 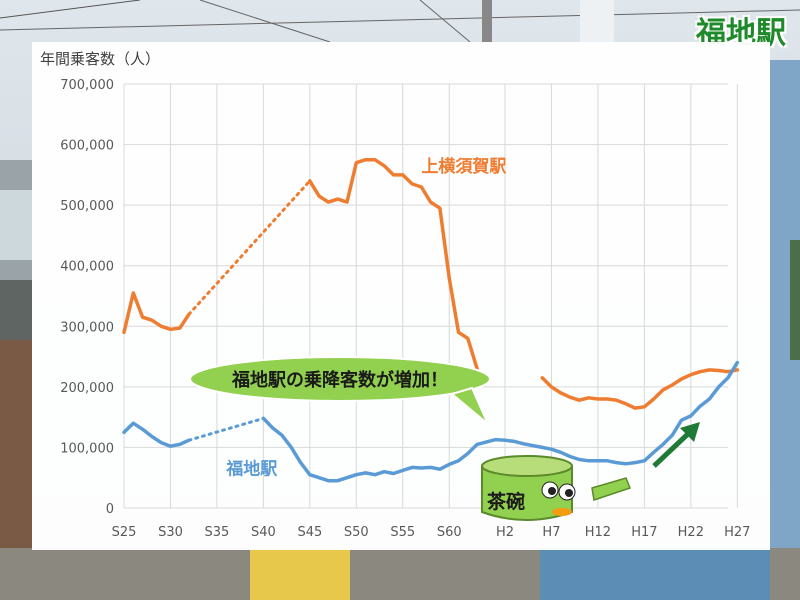 What do you see at coordinates (251, 469) in the screenshot?
I see `series-label: 福地駅` at bounding box center [251, 469].